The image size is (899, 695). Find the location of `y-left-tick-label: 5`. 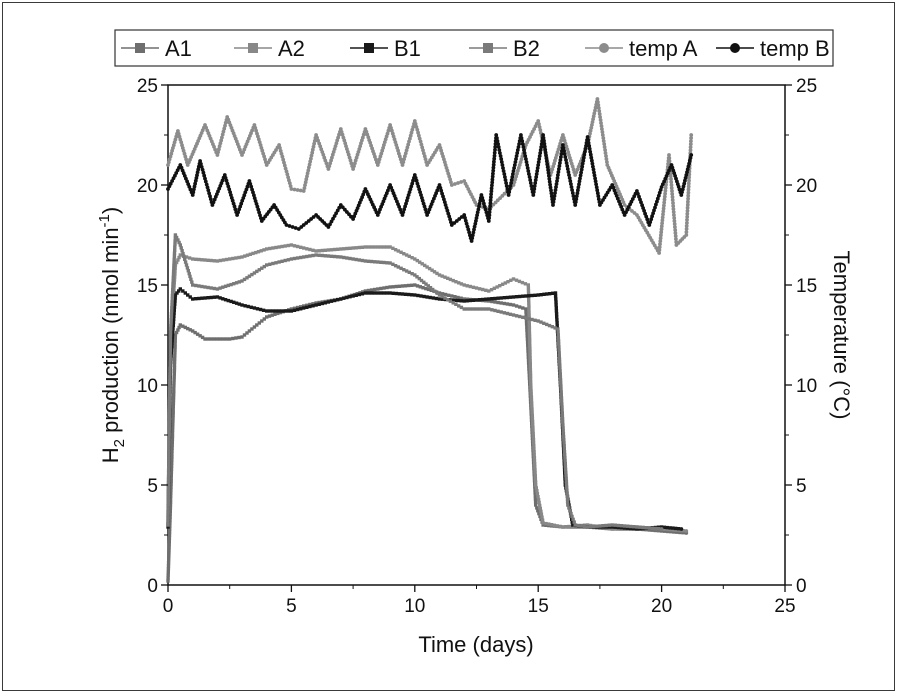

y-left-tick-label: 5 is located at coordinates (152, 486).